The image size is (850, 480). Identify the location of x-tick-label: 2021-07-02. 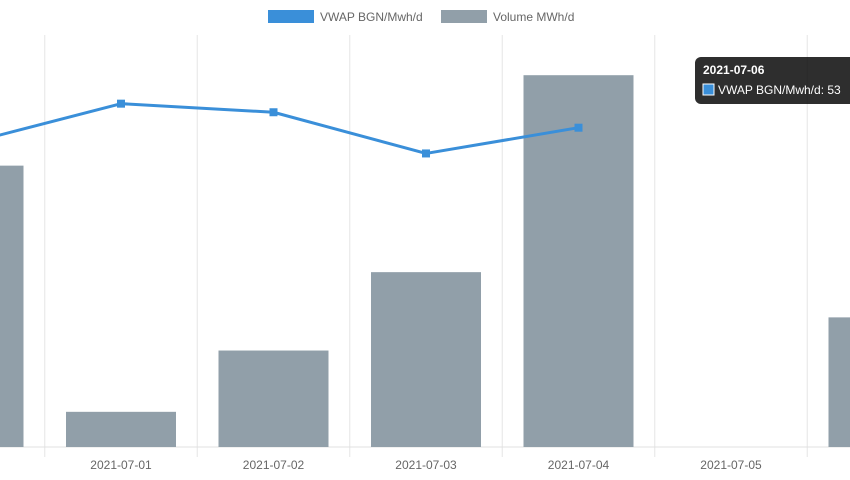
(274, 465).